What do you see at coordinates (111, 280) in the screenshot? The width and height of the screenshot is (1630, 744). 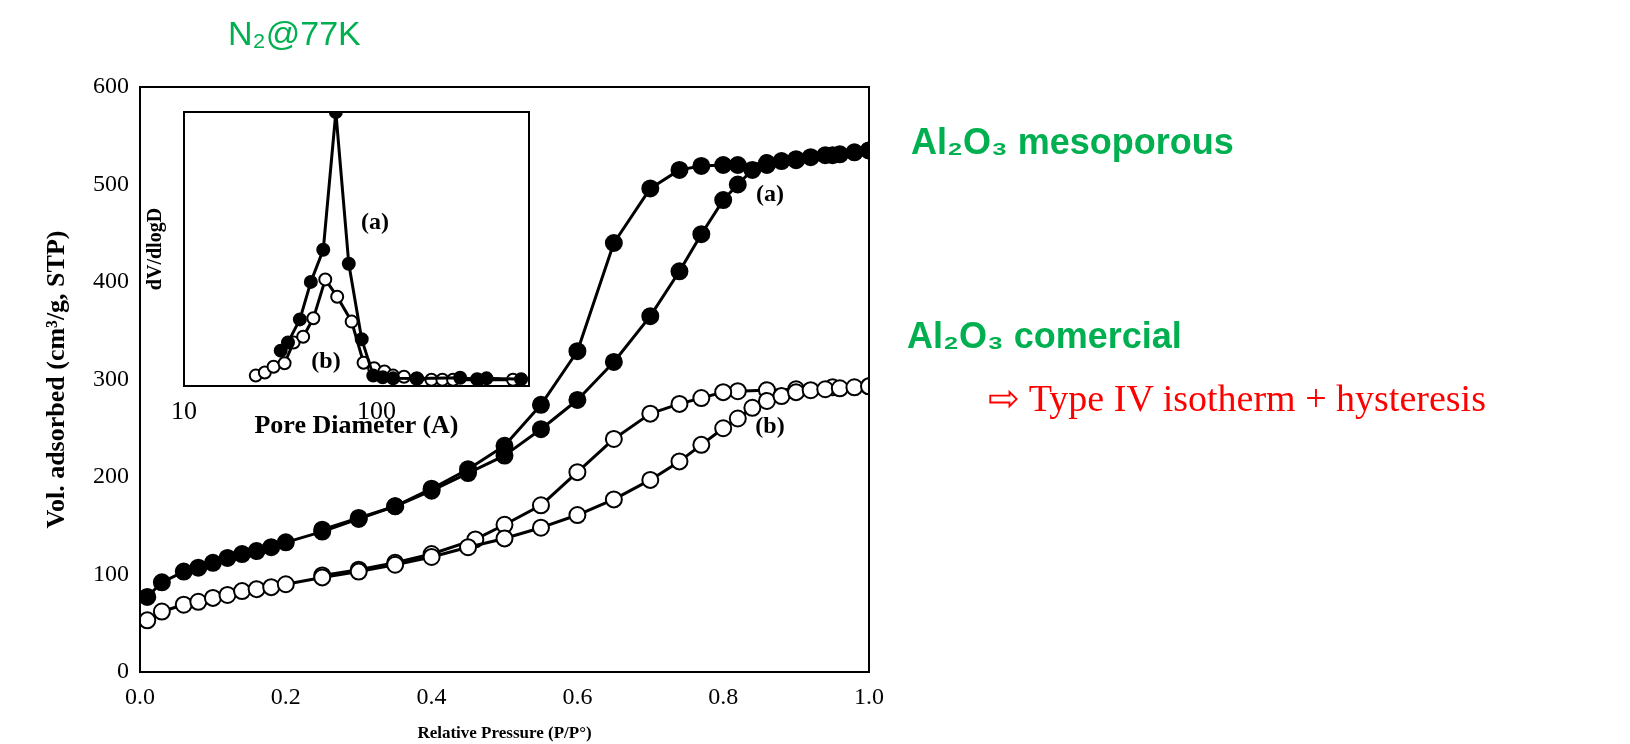 I see `y-tick-label: 400` at bounding box center [111, 280].